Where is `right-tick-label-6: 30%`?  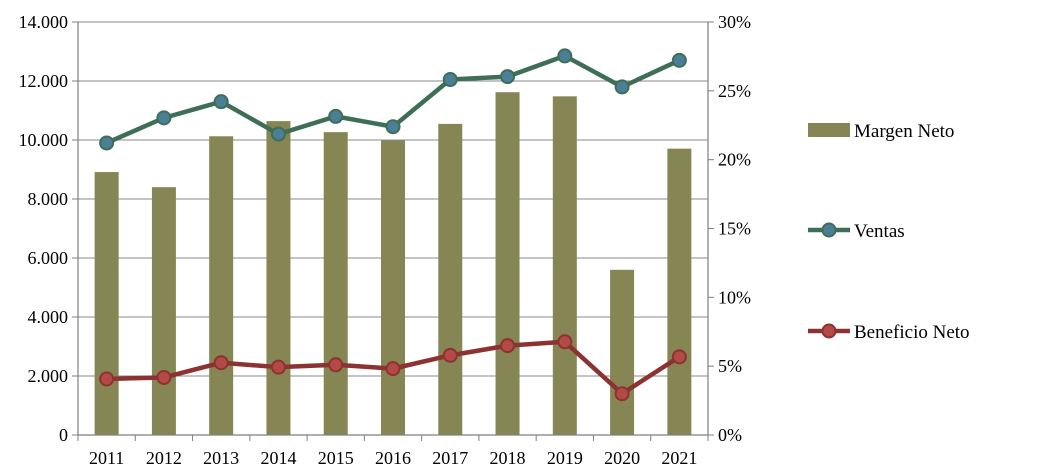 right-tick-label-6: 30% is located at coordinates (734, 22).